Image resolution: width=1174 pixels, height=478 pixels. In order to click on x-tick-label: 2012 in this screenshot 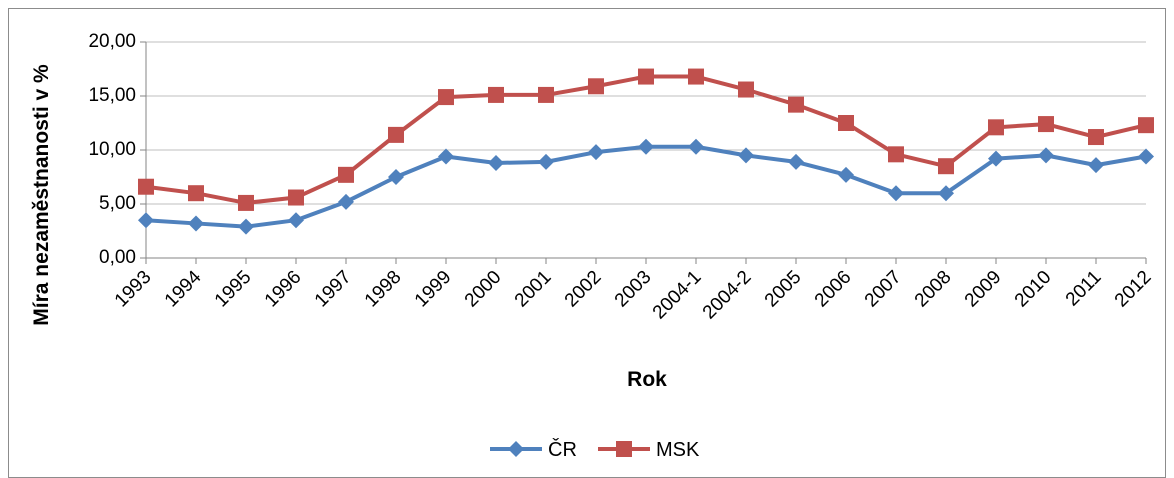, I will do `click(1133, 289)`.